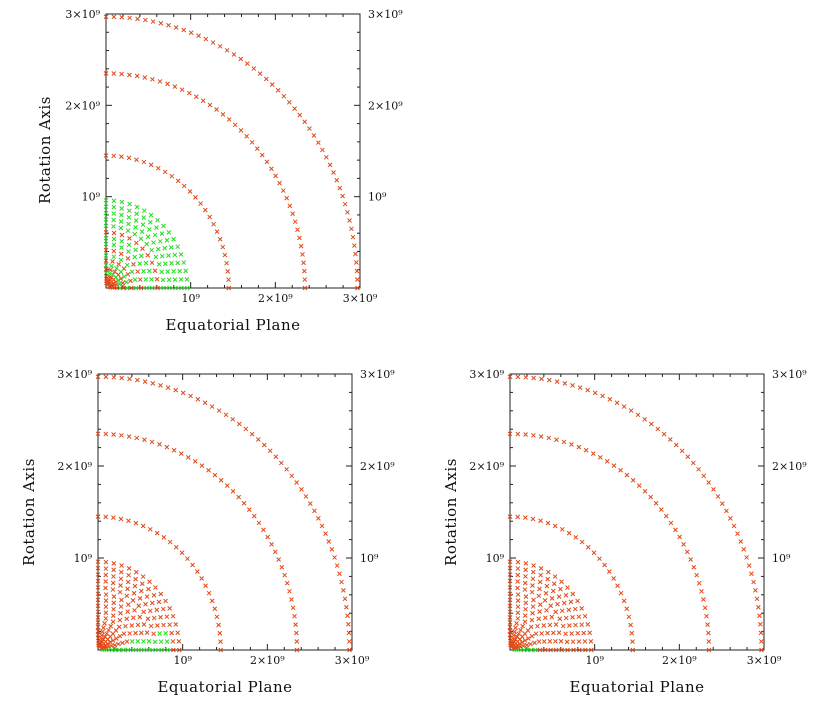 The image size is (830, 708). Describe the element at coordinates (369, 558) in the screenshot. I see `y-tick-label-right: 10⁹` at that location.